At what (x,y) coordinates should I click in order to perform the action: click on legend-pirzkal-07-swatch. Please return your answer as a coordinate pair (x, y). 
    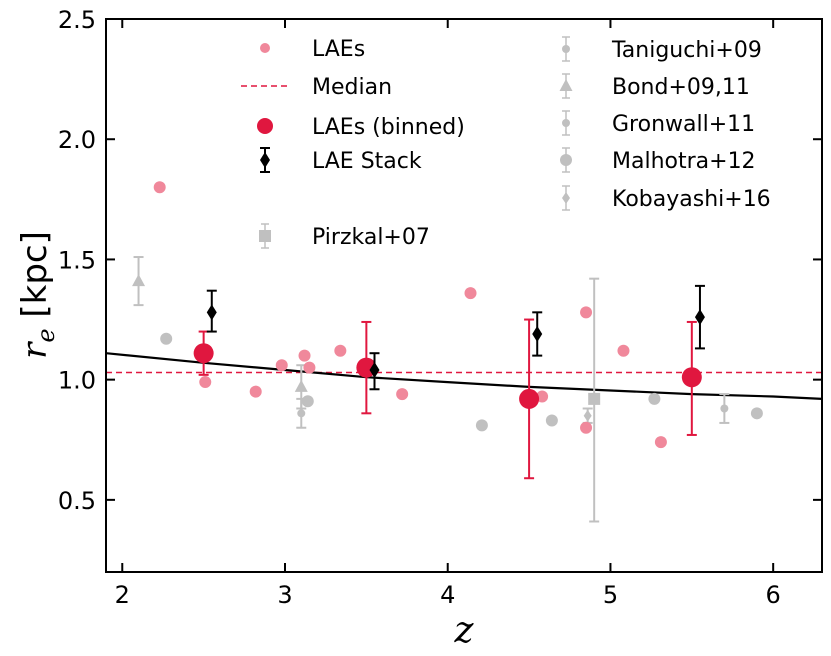
    Looking at the image, I should click on (265, 236).